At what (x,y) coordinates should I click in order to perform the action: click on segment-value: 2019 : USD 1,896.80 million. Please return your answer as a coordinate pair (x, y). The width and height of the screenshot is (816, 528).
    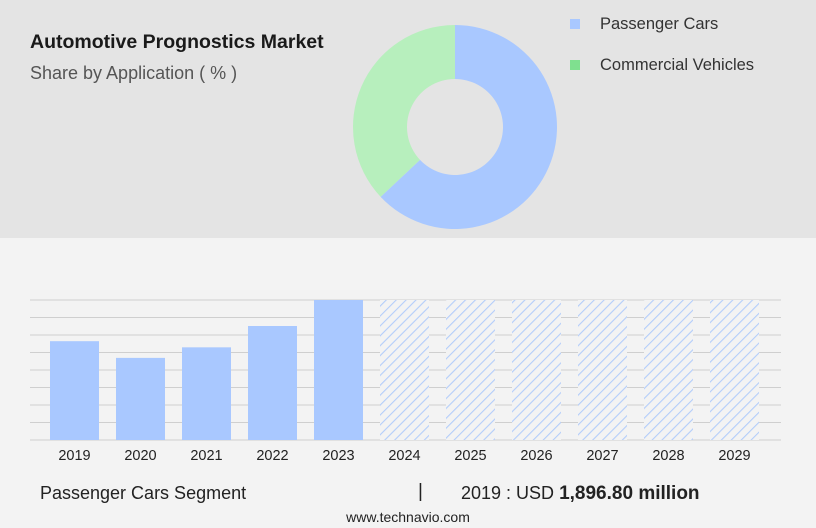
    Looking at the image, I should click on (580, 494).